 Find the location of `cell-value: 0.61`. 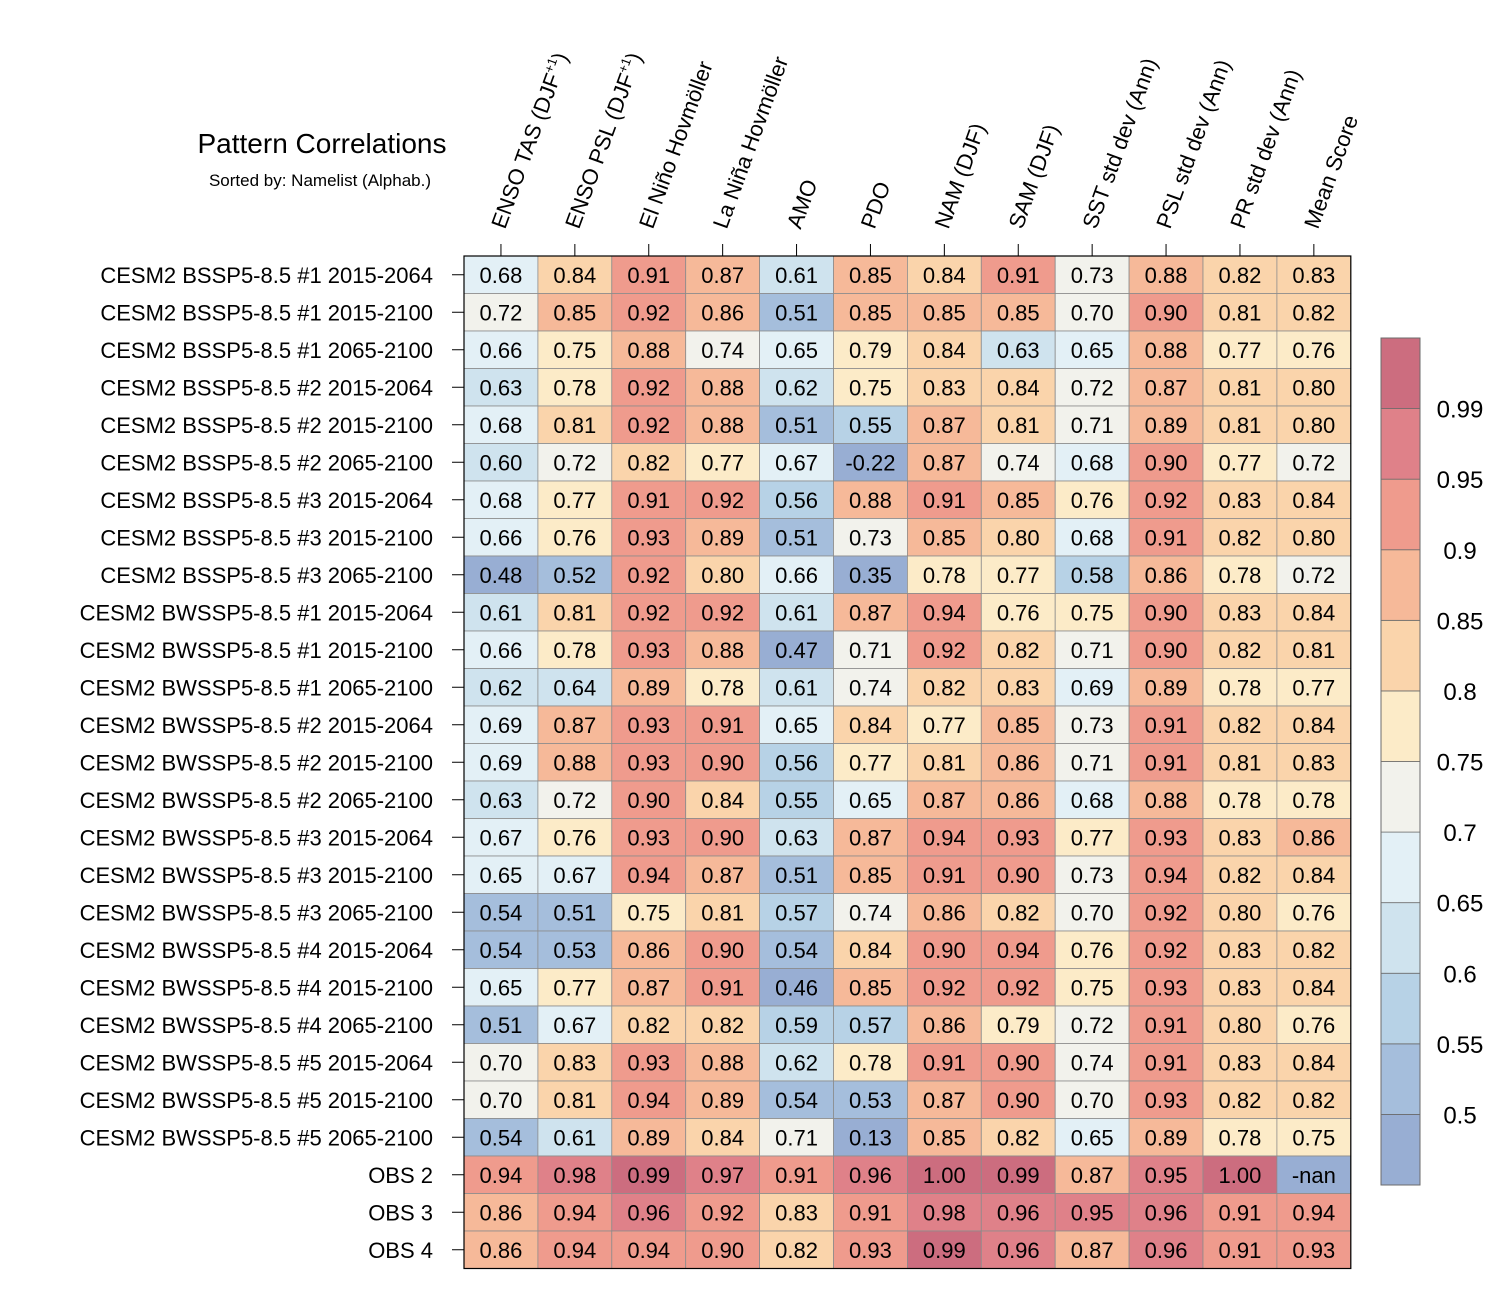

cell-value: 0.61 is located at coordinates (796, 275).